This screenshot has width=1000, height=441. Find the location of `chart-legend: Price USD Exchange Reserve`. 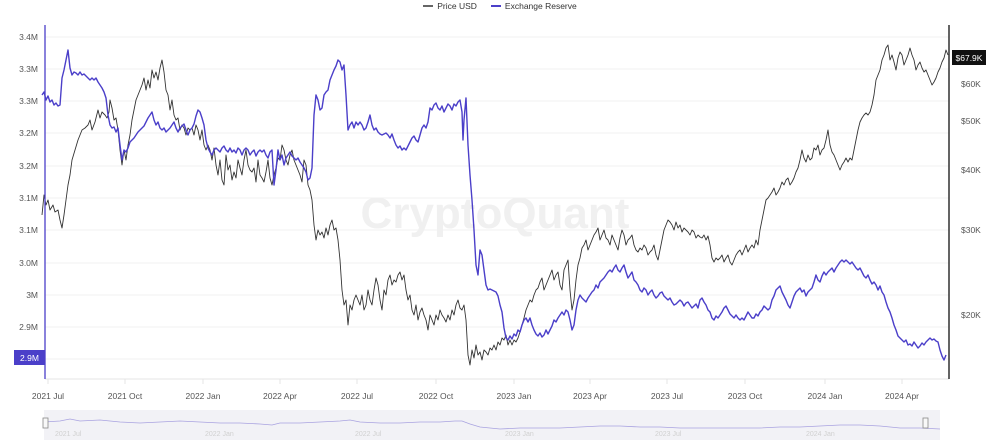

chart-legend: Price USD Exchange Reserve is located at coordinates (500, 6).